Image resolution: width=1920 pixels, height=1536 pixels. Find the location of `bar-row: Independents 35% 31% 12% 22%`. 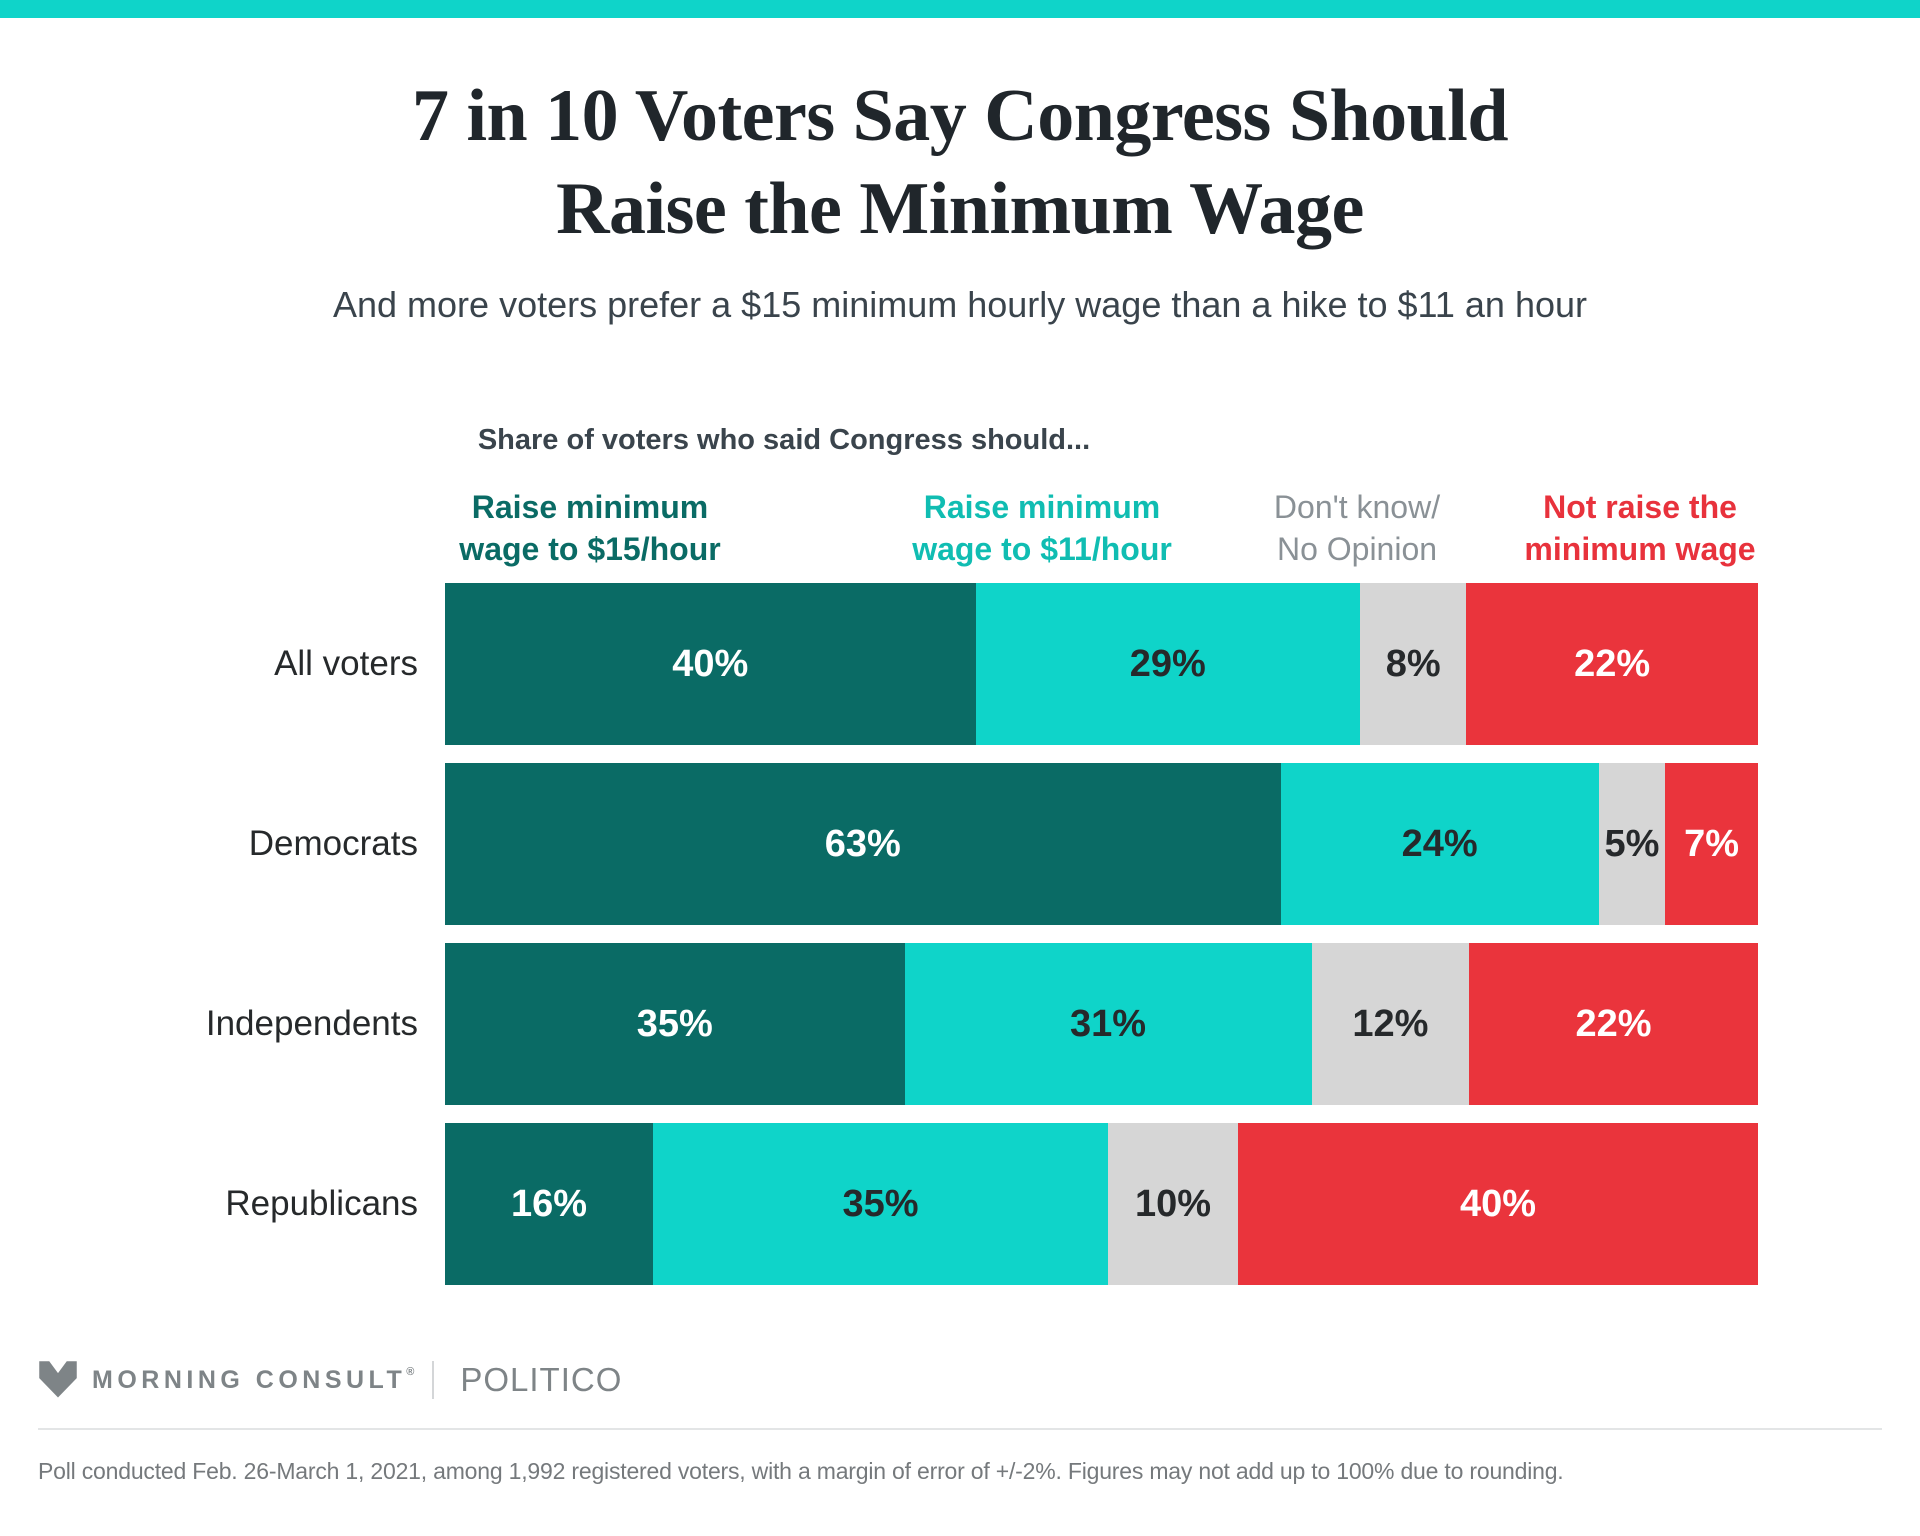

bar-row: Independents 35% 31% 12% 22% is located at coordinates (960, 1024).